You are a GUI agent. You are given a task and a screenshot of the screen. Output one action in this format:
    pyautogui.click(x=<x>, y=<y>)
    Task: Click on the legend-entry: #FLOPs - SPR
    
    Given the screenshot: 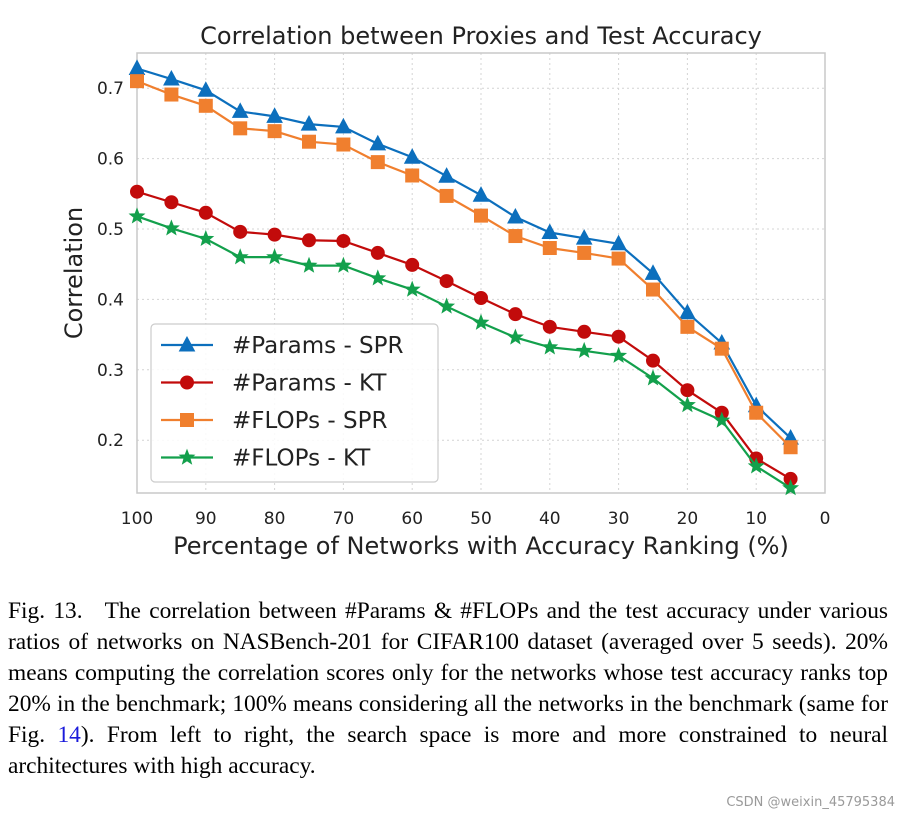 What is the action you would take?
    pyautogui.click(x=274, y=421)
    